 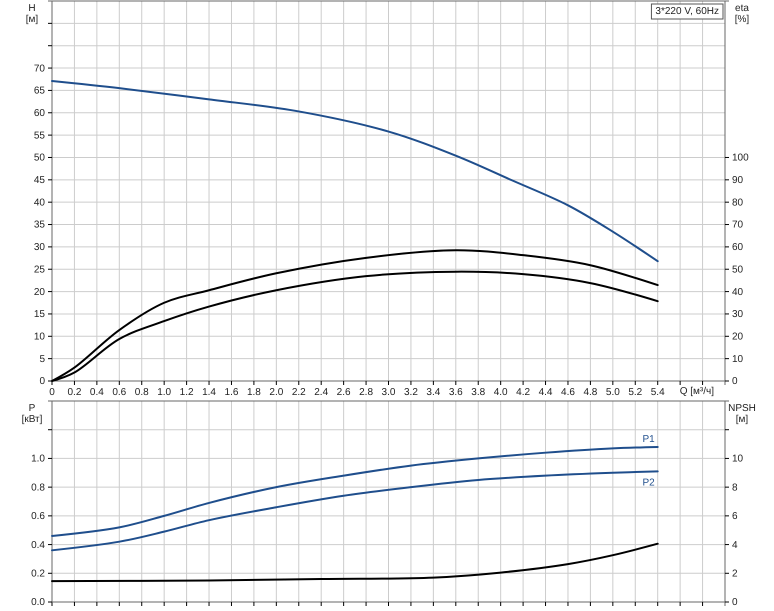 What do you see at coordinates (649, 482) in the screenshot?
I see `series-label: P2` at bounding box center [649, 482].